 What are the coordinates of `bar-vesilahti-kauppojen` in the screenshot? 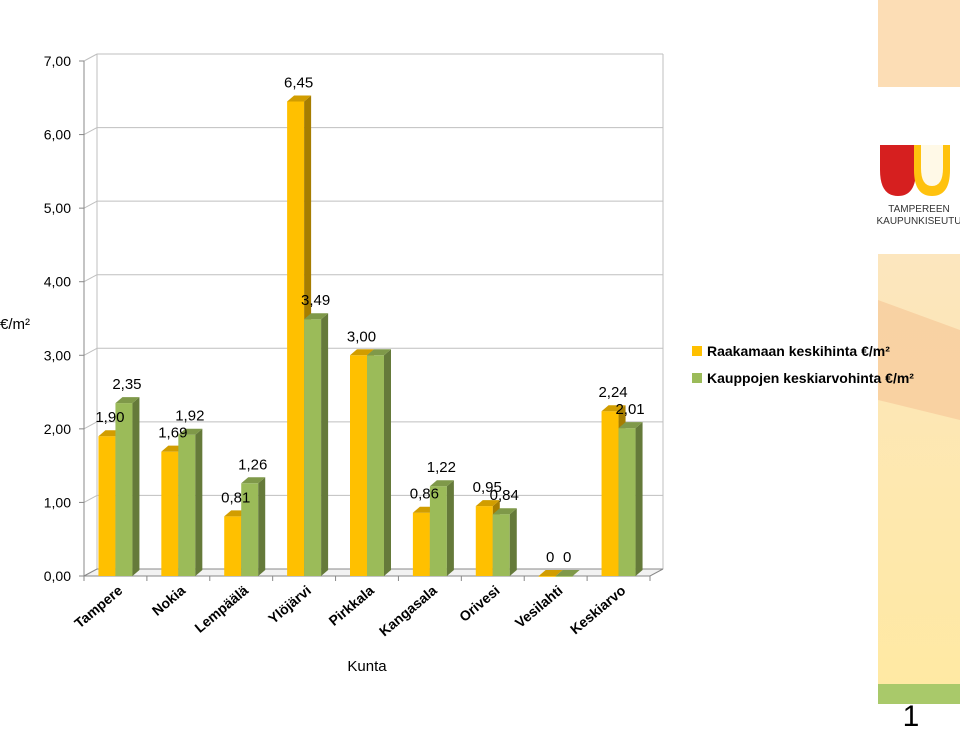 It's located at (567, 573).